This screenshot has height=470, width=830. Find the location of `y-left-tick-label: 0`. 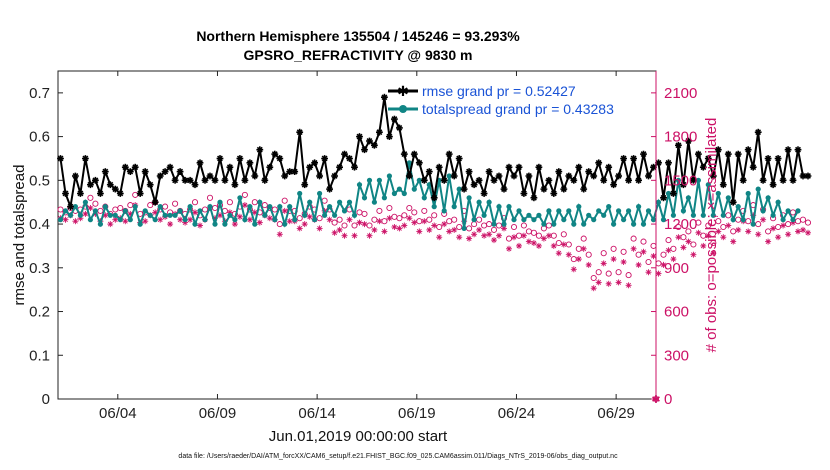

y-left-tick-label: 0 is located at coordinates (46, 399).